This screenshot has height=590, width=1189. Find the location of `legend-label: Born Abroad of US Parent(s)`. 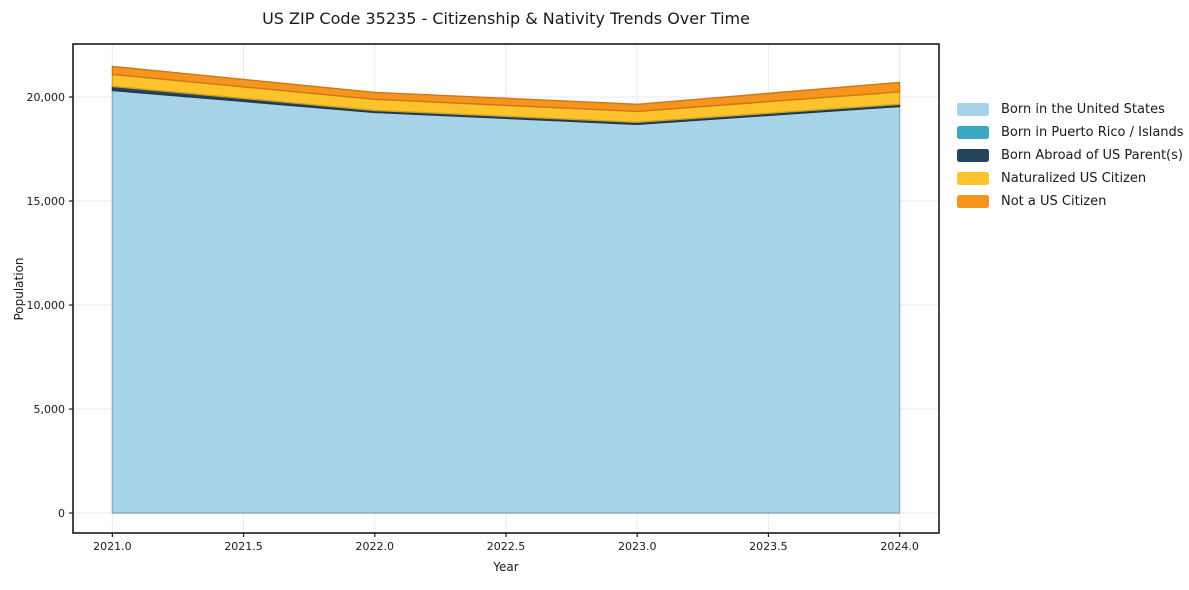

legend-label: Born Abroad of US Parent(s) is located at coordinates (1092, 155).